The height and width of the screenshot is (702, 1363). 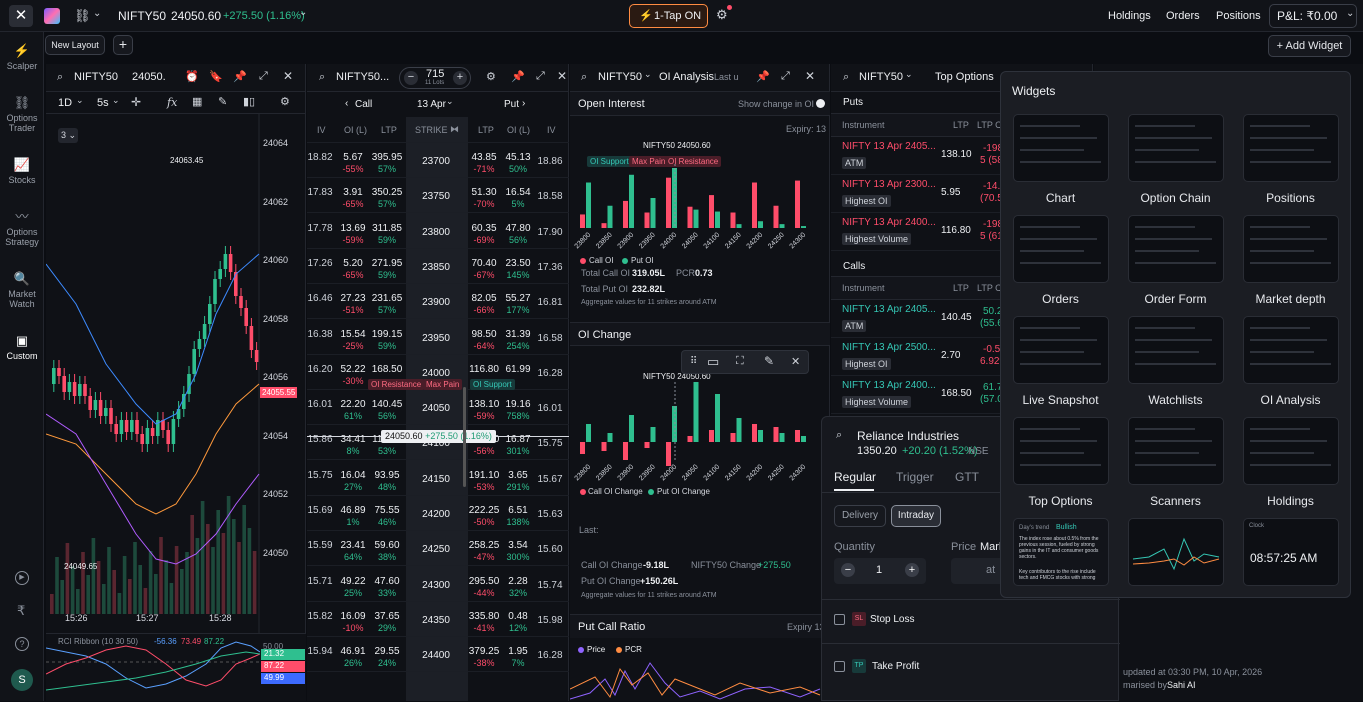 I want to click on quantity-value: 1, so click(x=879, y=570).